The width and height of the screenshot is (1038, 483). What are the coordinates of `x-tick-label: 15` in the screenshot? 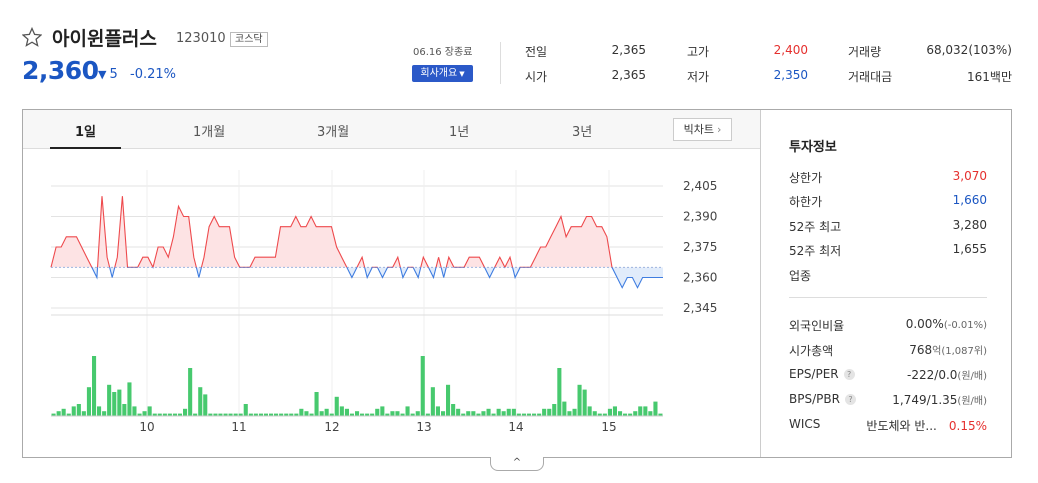 It's located at (608, 427).